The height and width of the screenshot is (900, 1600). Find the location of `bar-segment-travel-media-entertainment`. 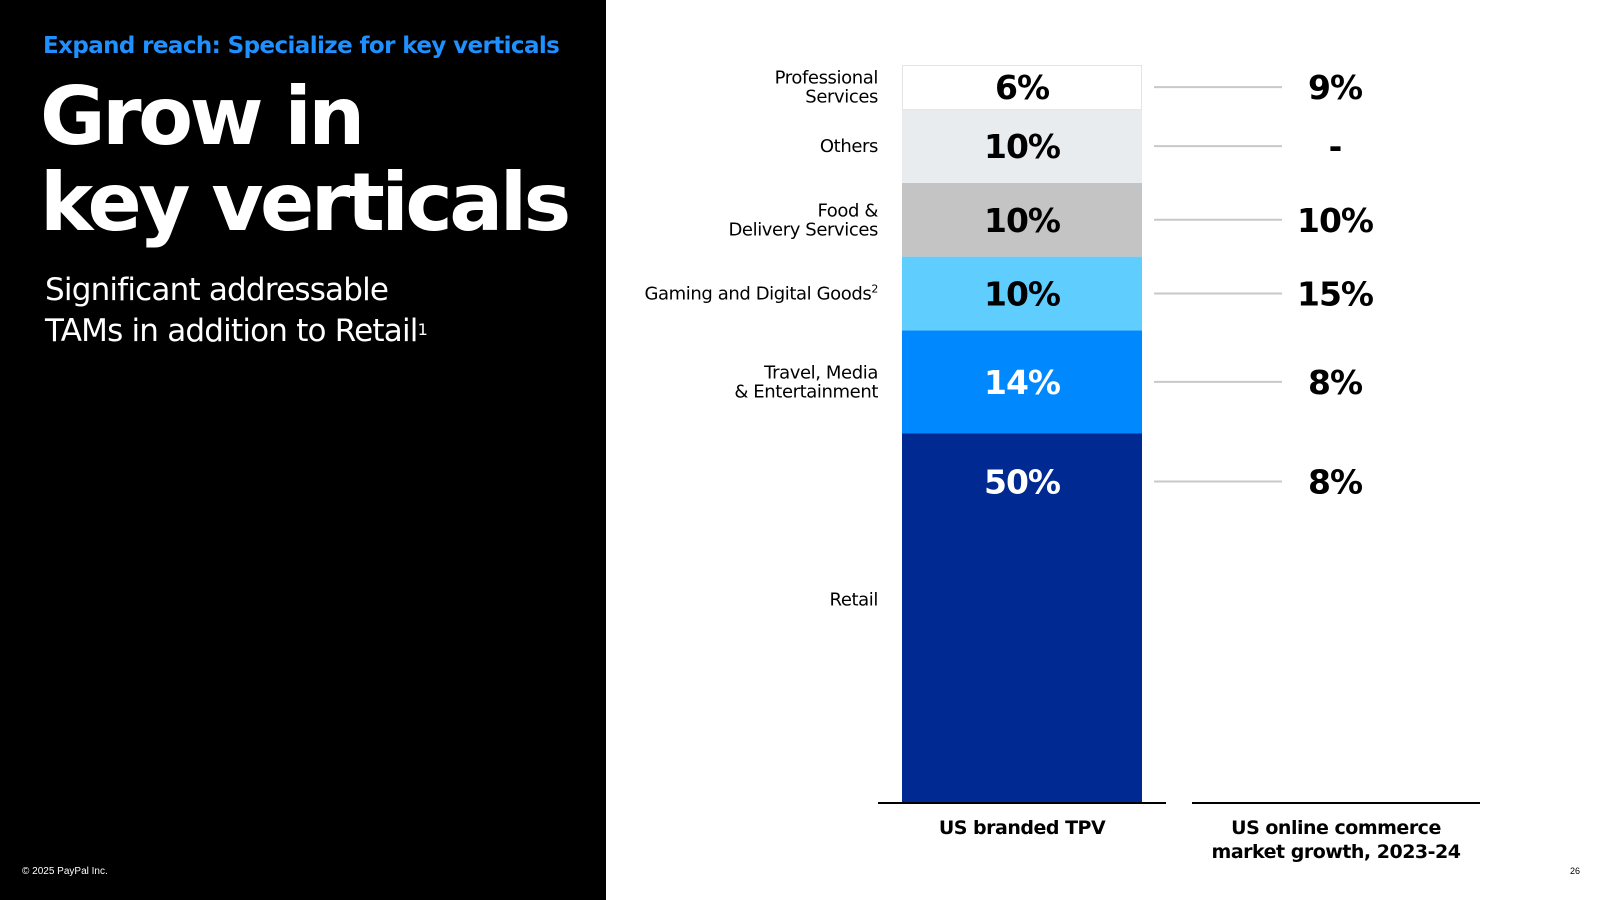

bar-segment-travel-media-entertainment is located at coordinates (1022, 382).